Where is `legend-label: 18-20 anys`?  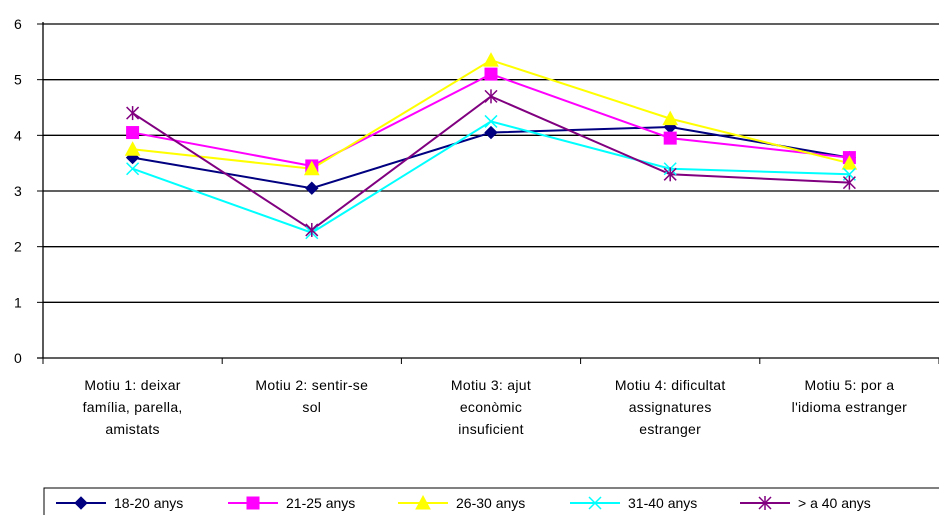
legend-label: 18-20 anys is located at coordinates (148, 503).